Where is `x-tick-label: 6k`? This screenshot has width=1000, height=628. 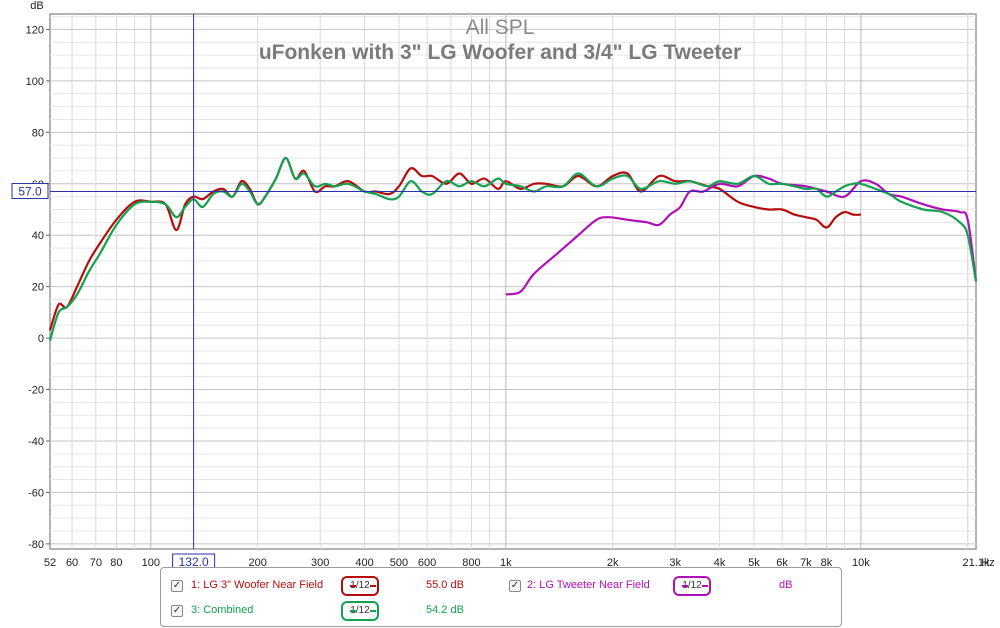
x-tick-label: 6k is located at coordinates (782, 563).